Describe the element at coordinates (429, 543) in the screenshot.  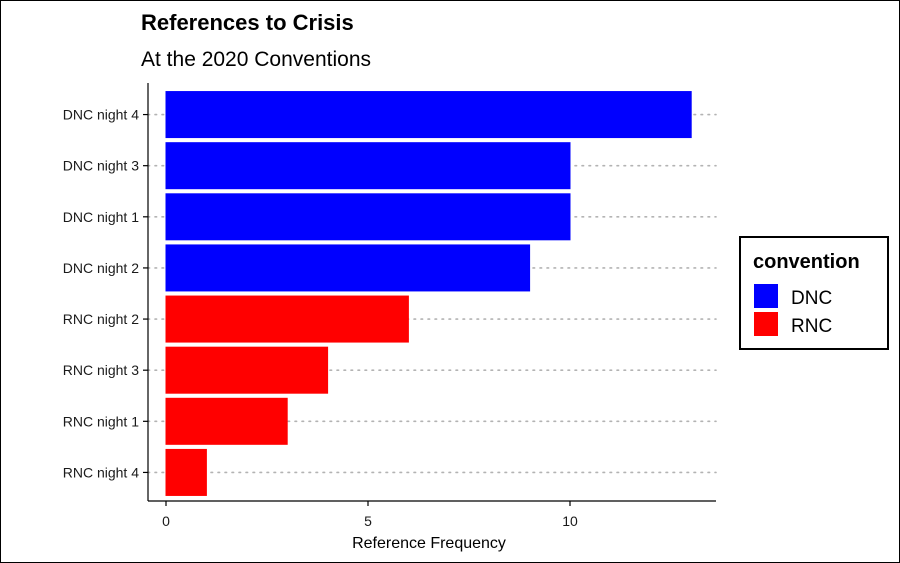
I see `x-axis-title: Reference Frequency` at that location.